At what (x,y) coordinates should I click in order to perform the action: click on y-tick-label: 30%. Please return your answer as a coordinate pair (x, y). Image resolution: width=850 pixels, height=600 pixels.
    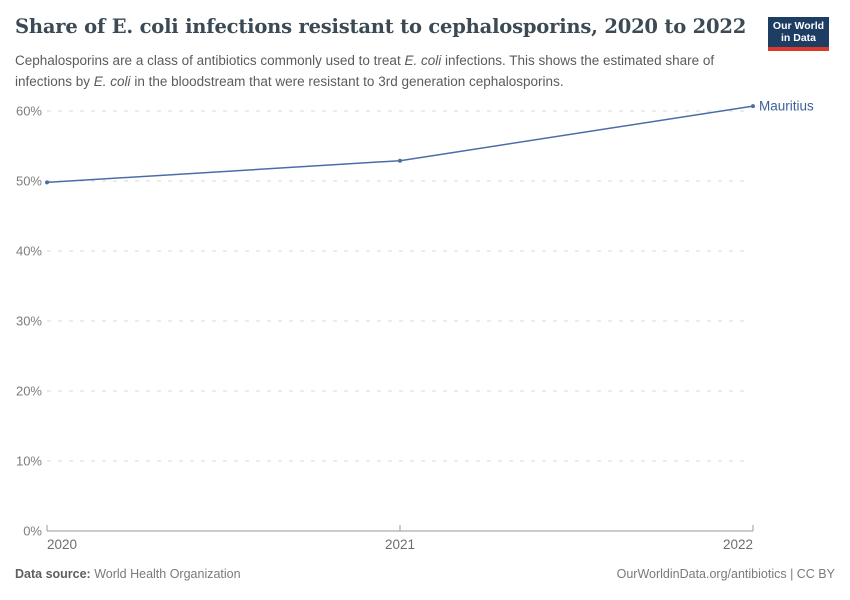
    Looking at the image, I should click on (29, 321).